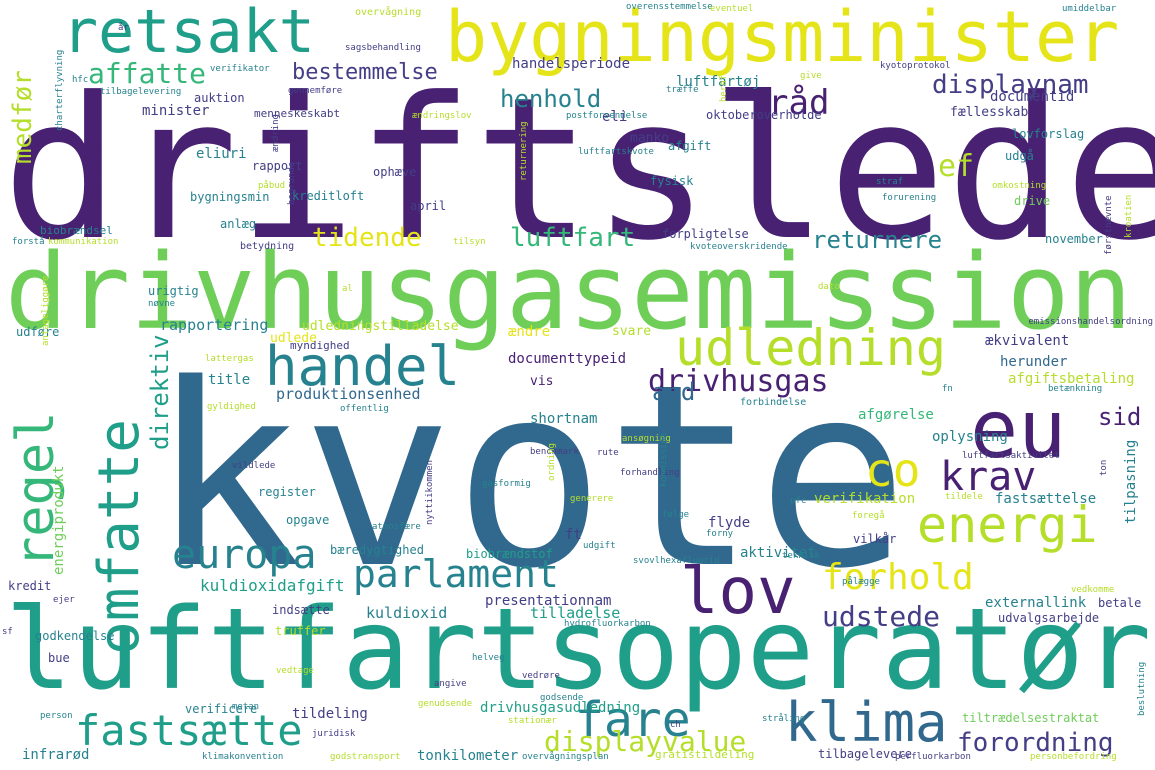  Describe the element at coordinates (59, 520) in the screenshot. I see `word-energiprodukt: energiprodukt` at that location.